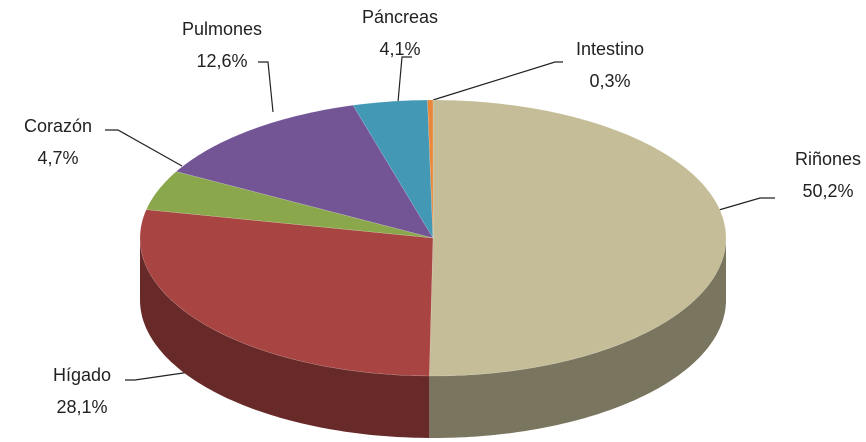 The image size is (866, 442). I want to click on slice-label: Intestino, so click(610, 49).